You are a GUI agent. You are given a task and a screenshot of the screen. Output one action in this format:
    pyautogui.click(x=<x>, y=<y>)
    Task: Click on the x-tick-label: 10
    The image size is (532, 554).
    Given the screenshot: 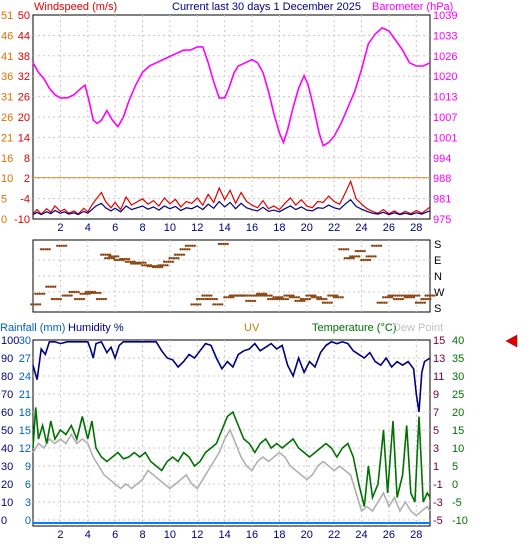 What is the action you would take?
    pyautogui.click(x=170, y=535)
    